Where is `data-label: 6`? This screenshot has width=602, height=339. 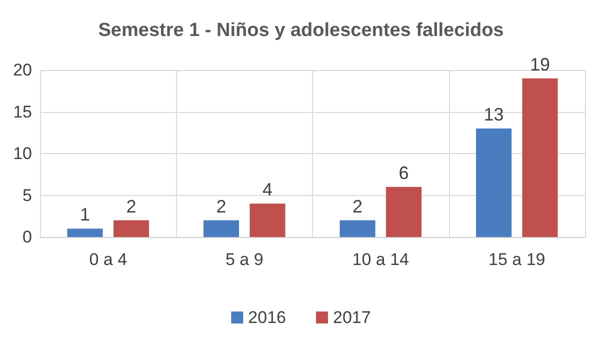 data-label: 6 is located at coordinates (403, 172).